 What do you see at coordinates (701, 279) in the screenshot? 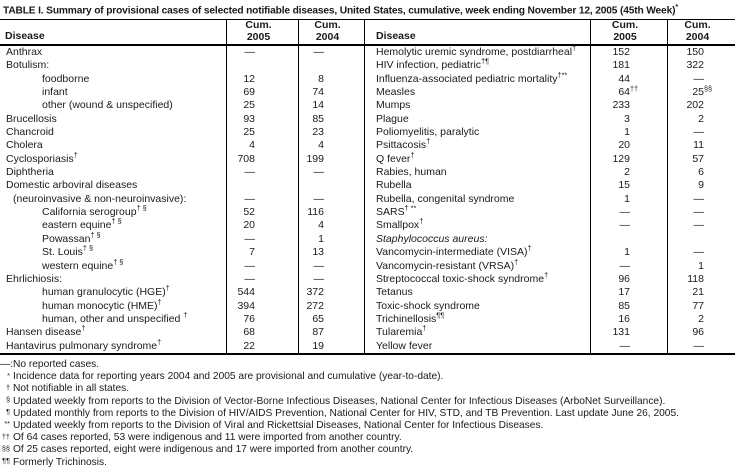
I see `cum-2004-value: 118` at bounding box center [701, 279].